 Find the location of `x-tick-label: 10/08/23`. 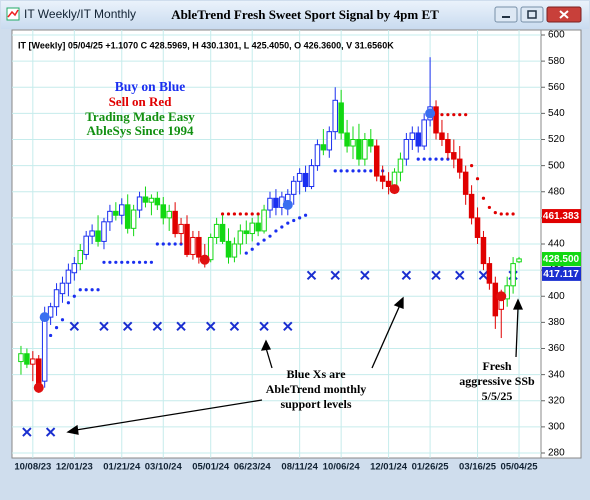

x-tick-label: 10/08/23 is located at coordinates (32, 467).